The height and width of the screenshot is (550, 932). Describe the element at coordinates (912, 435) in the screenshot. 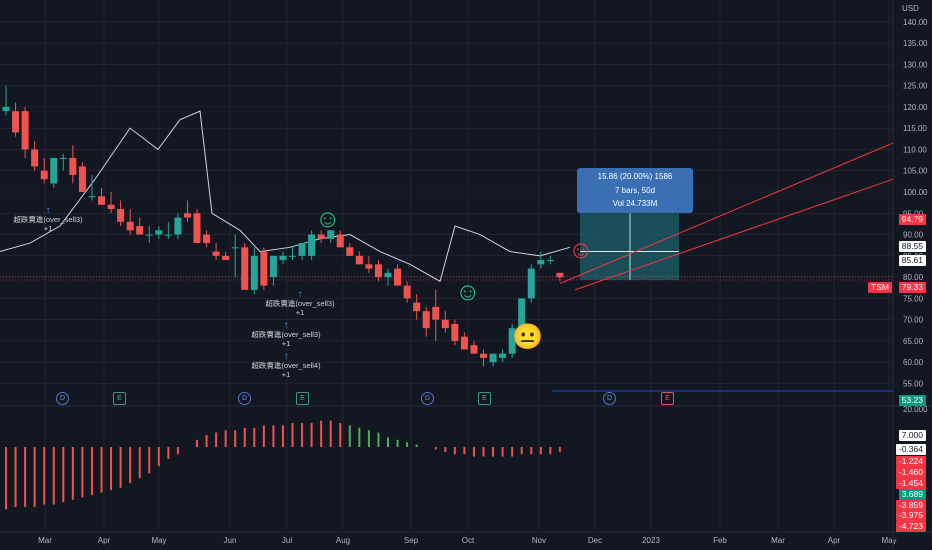

I see `osc-label: 7.000` at that location.